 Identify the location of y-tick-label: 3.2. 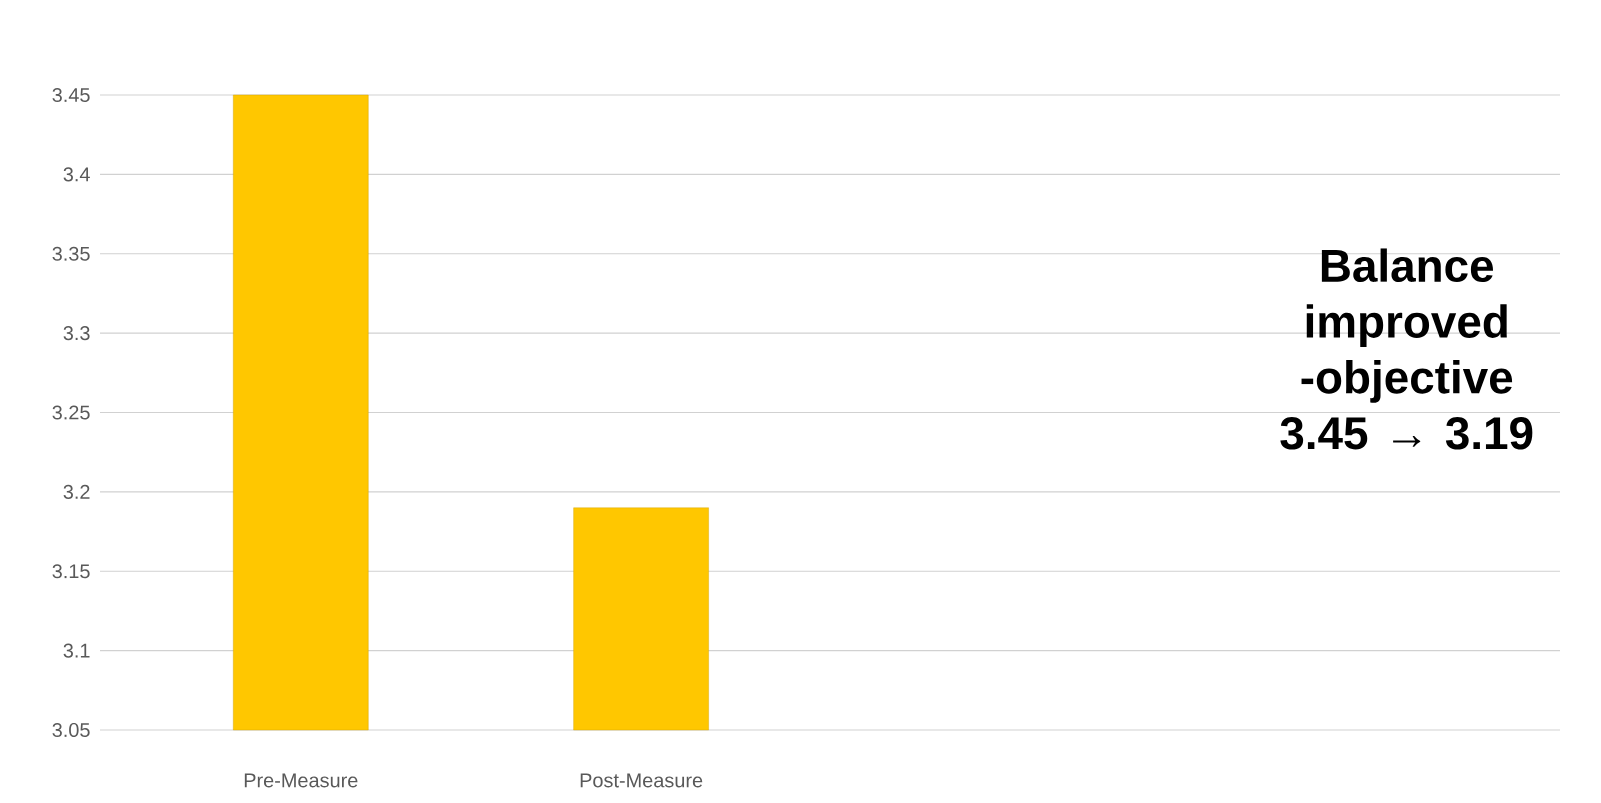
(76, 491).